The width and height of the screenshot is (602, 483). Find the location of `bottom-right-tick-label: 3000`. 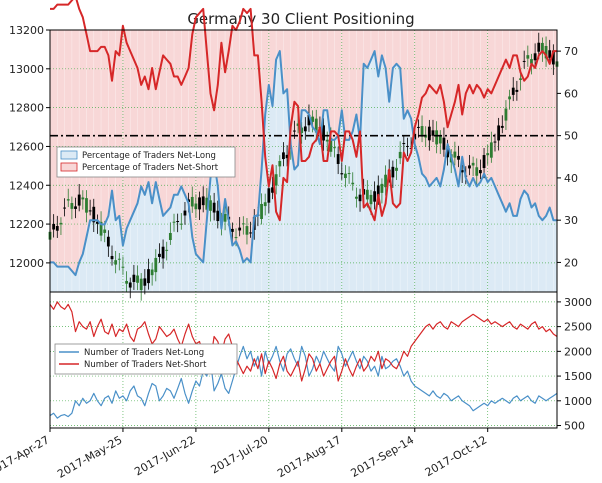

bottom-right-tick-label: 3000 is located at coordinates (578, 302).